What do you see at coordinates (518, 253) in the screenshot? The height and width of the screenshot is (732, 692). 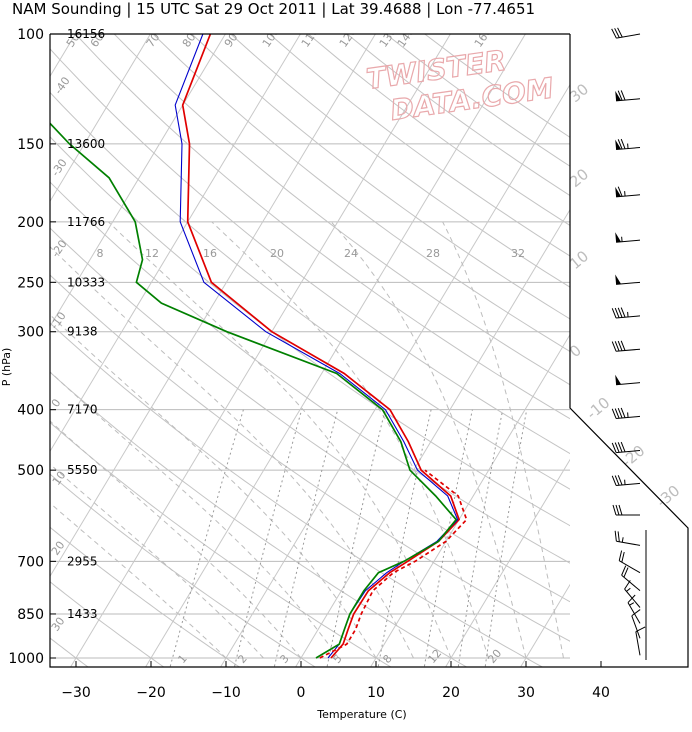 I see `mixing-ratio-label: 32` at bounding box center [518, 253].